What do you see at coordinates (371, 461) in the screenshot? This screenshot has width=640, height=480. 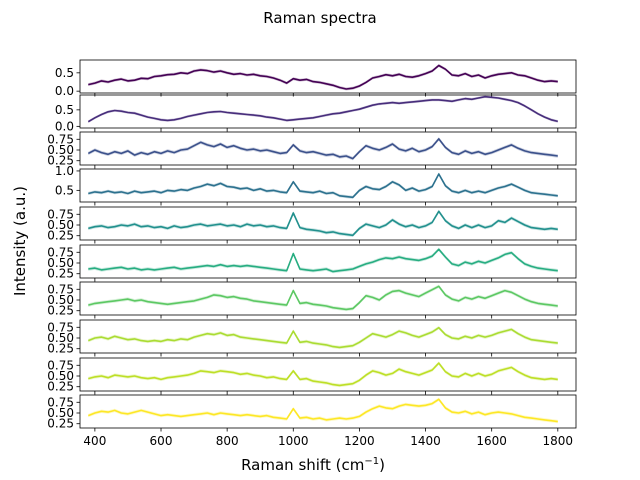 I see `x-axis-label-superscript: −1` at bounding box center [371, 461].